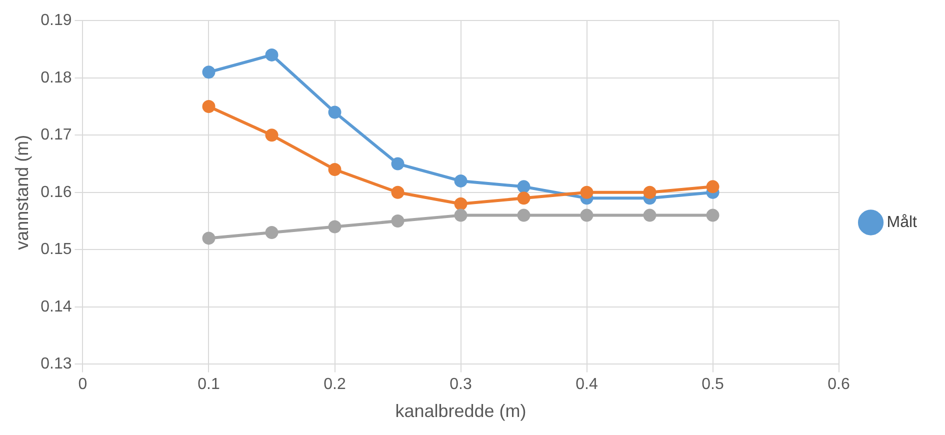 The width and height of the screenshot is (945, 435). I want to click on x-axis-title: kanalbredde (m), so click(460, 411).